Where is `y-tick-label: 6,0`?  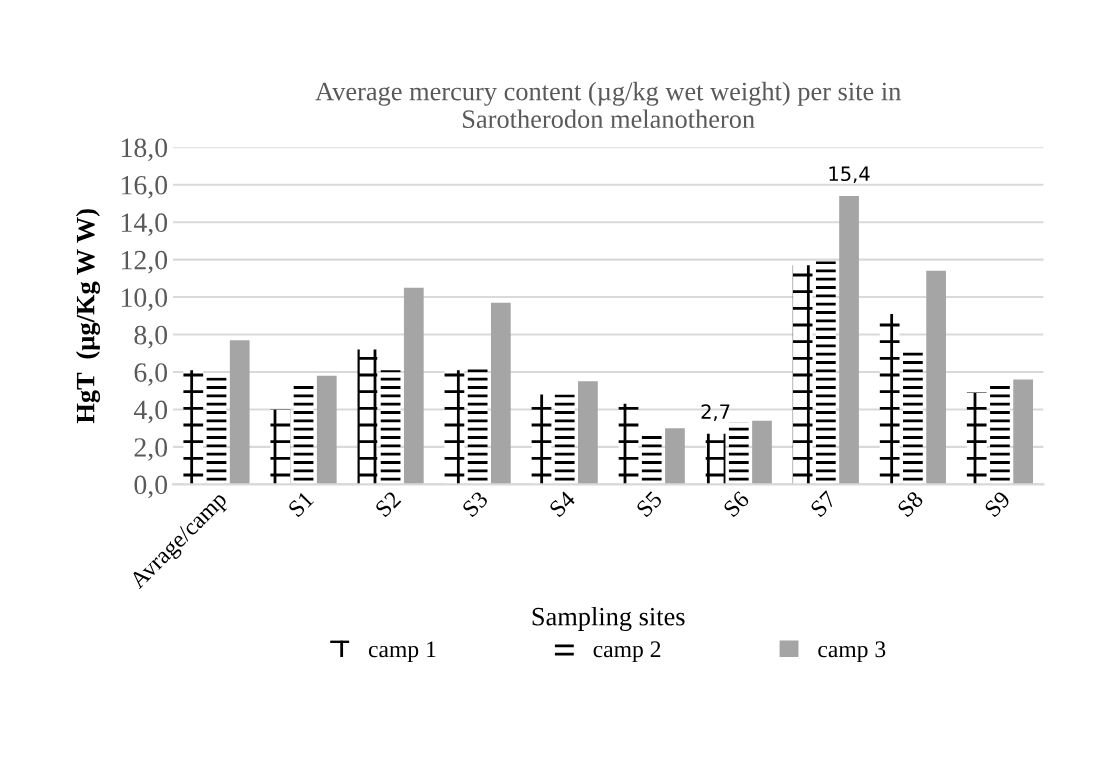 y-tick-label: 6,0 is located at coordinates (151, 374).